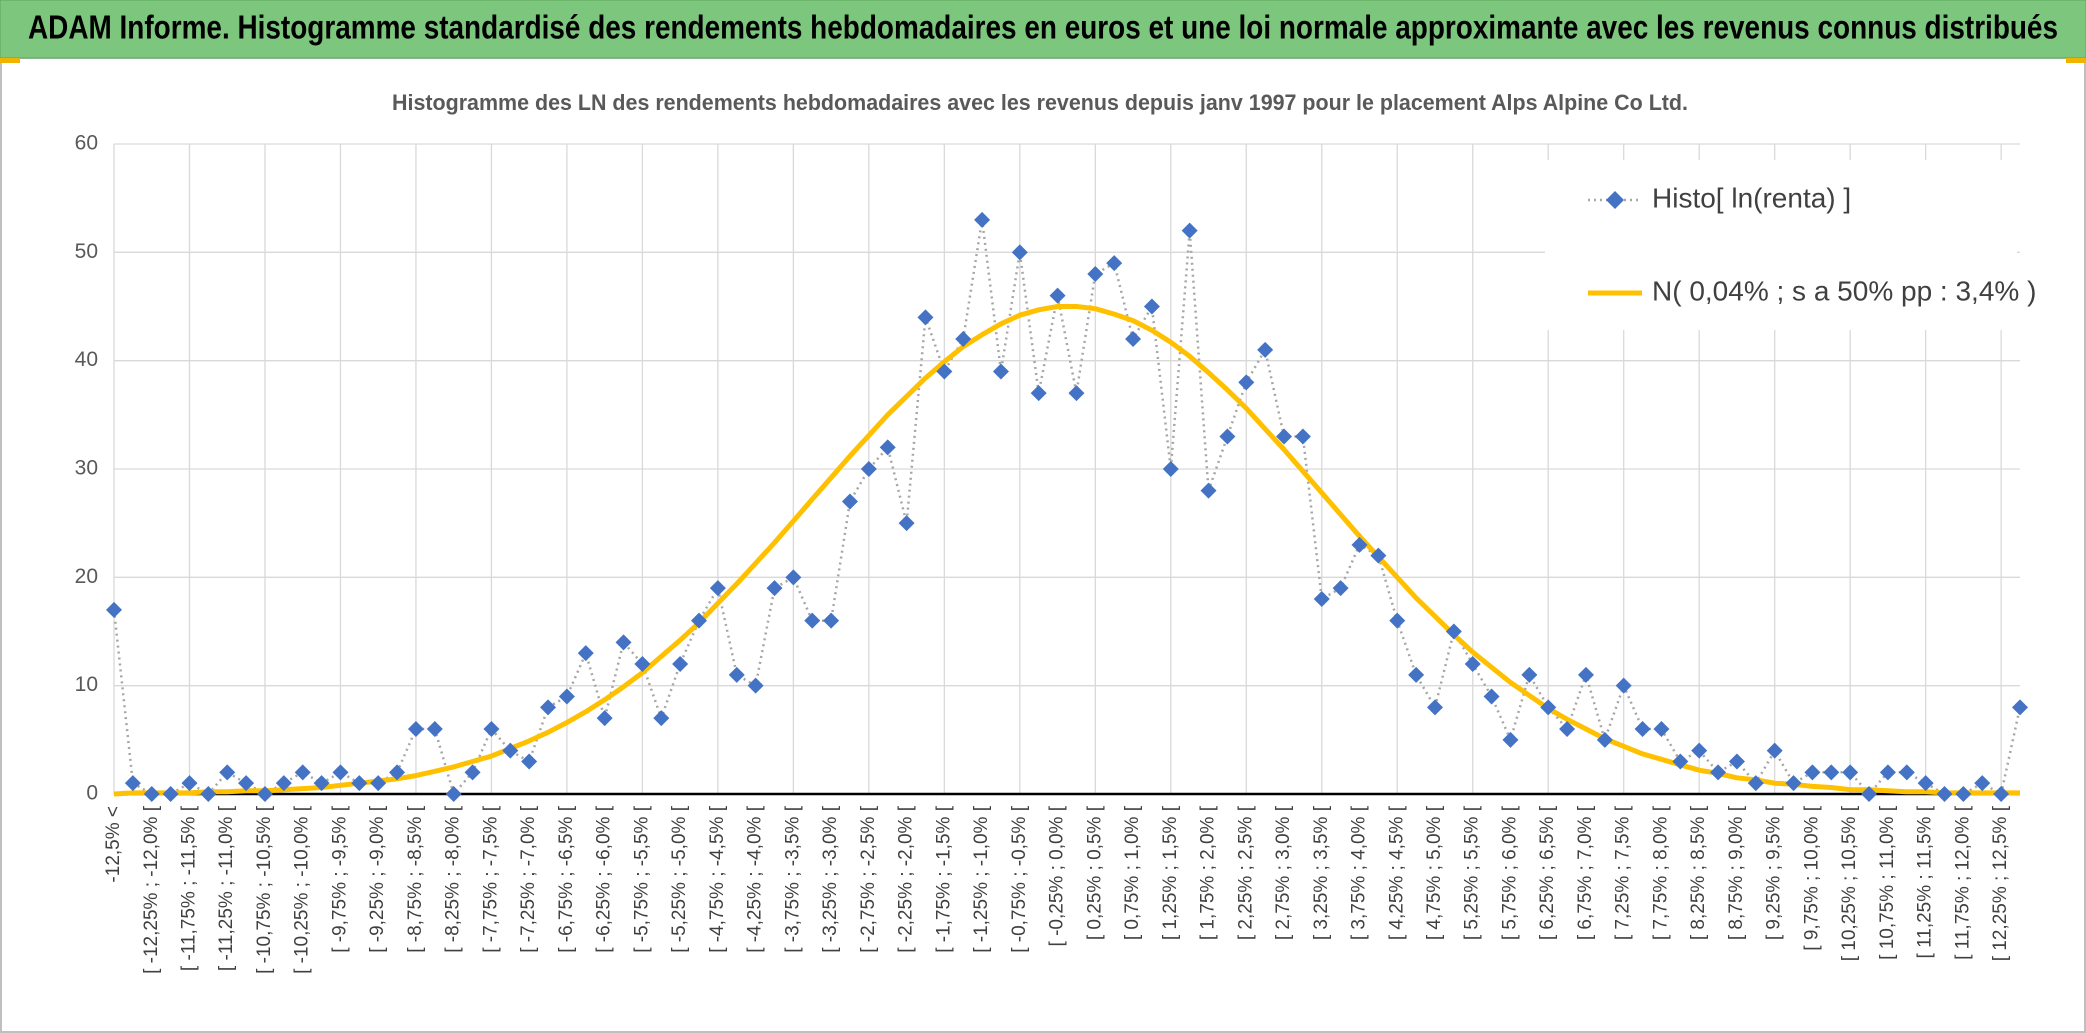  Describe the element at coordinates (1615, 200) in the screenshot. I see `legend-swatch` at that location.